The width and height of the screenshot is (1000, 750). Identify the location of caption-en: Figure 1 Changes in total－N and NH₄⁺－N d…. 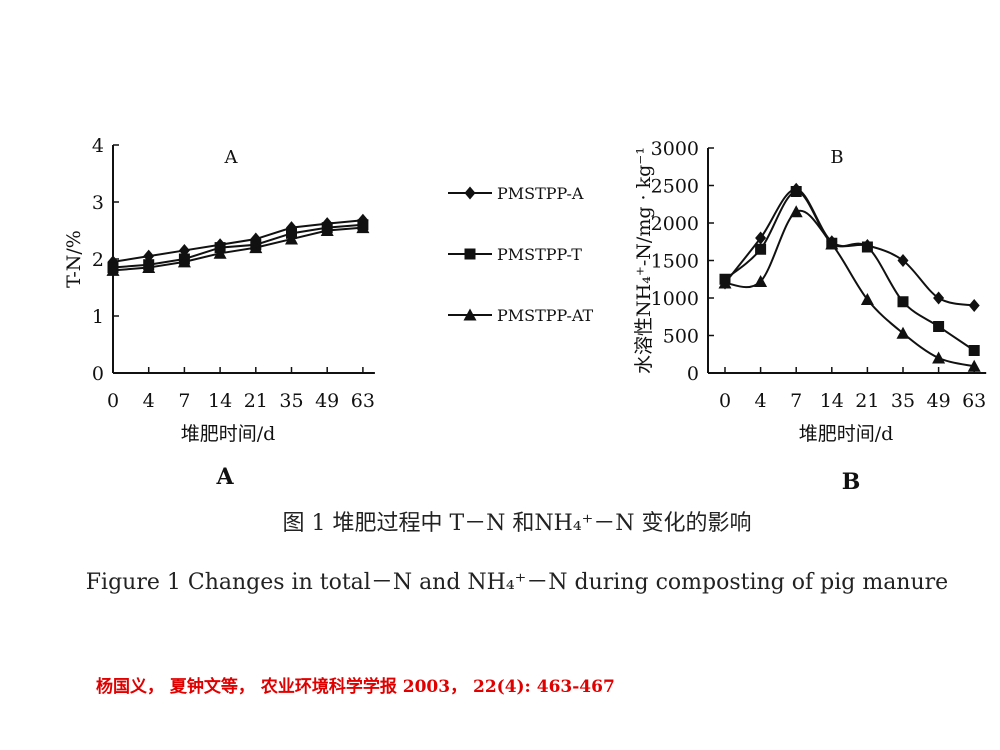
(517, 582).